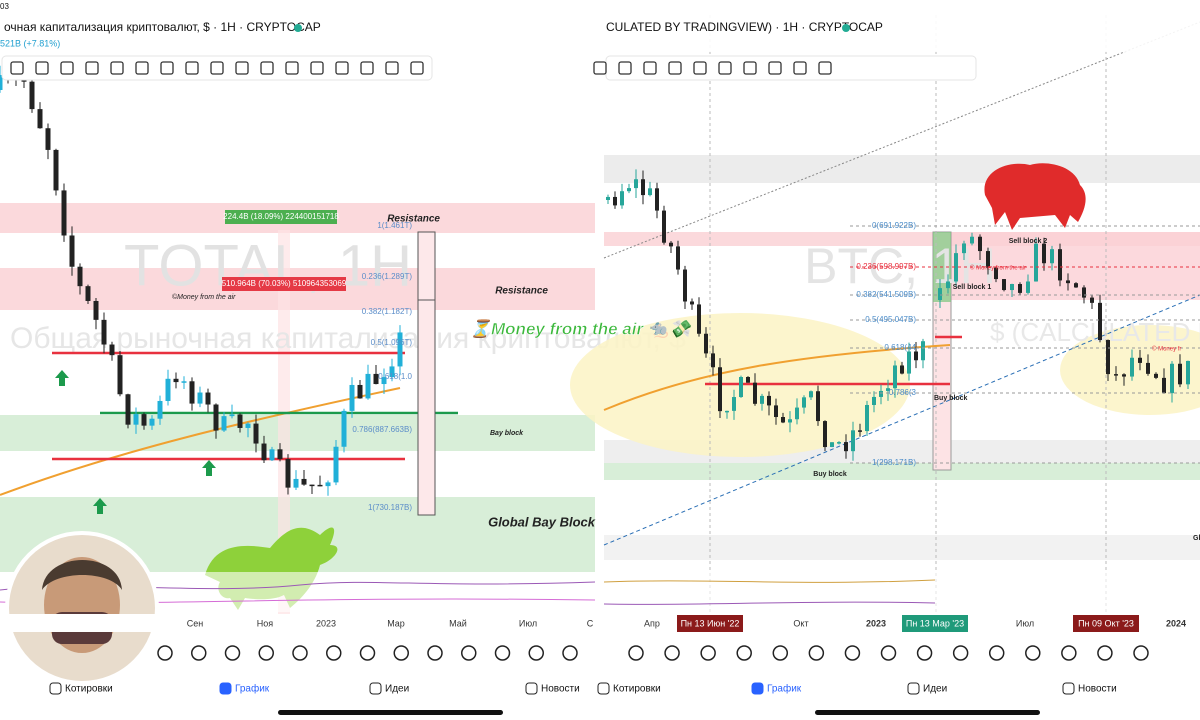 The width and height of the screenshot is (1200, 720). Describe the element at coordinates (281, 217) in the screenshot. I see `measure-up-box` at that location.